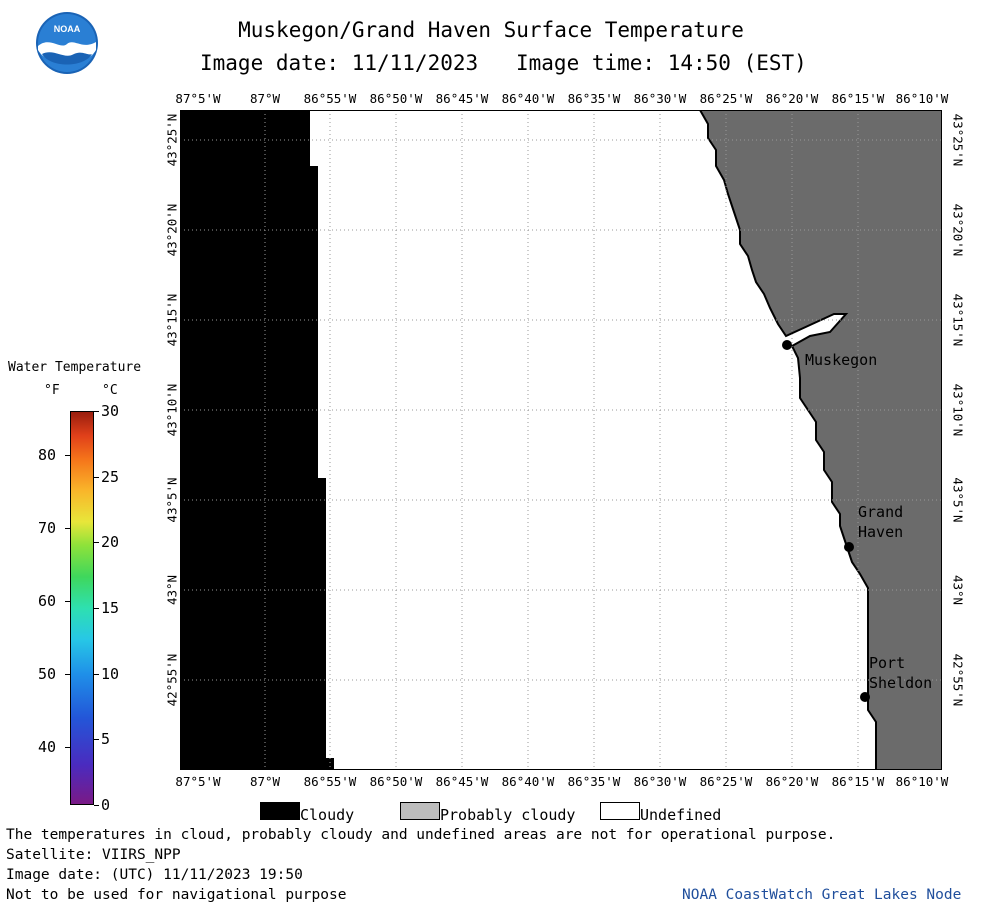 The image size is (982, 912). What do you see at coordinates (726, 98) in the screenshot?
I see `longitude-tick-top: 86°25'W` at bounding box center [726, 98].